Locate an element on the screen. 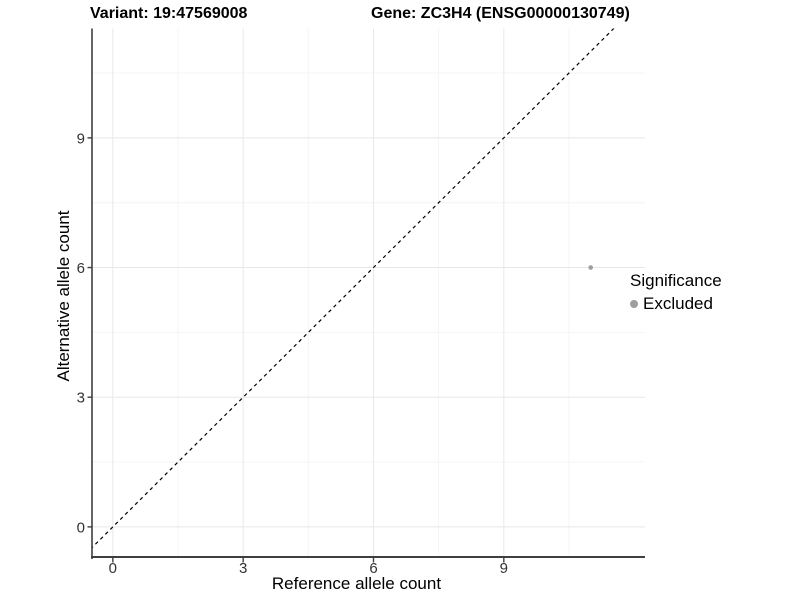  x-tick-label: 9 is located at coordinates (504, 568).